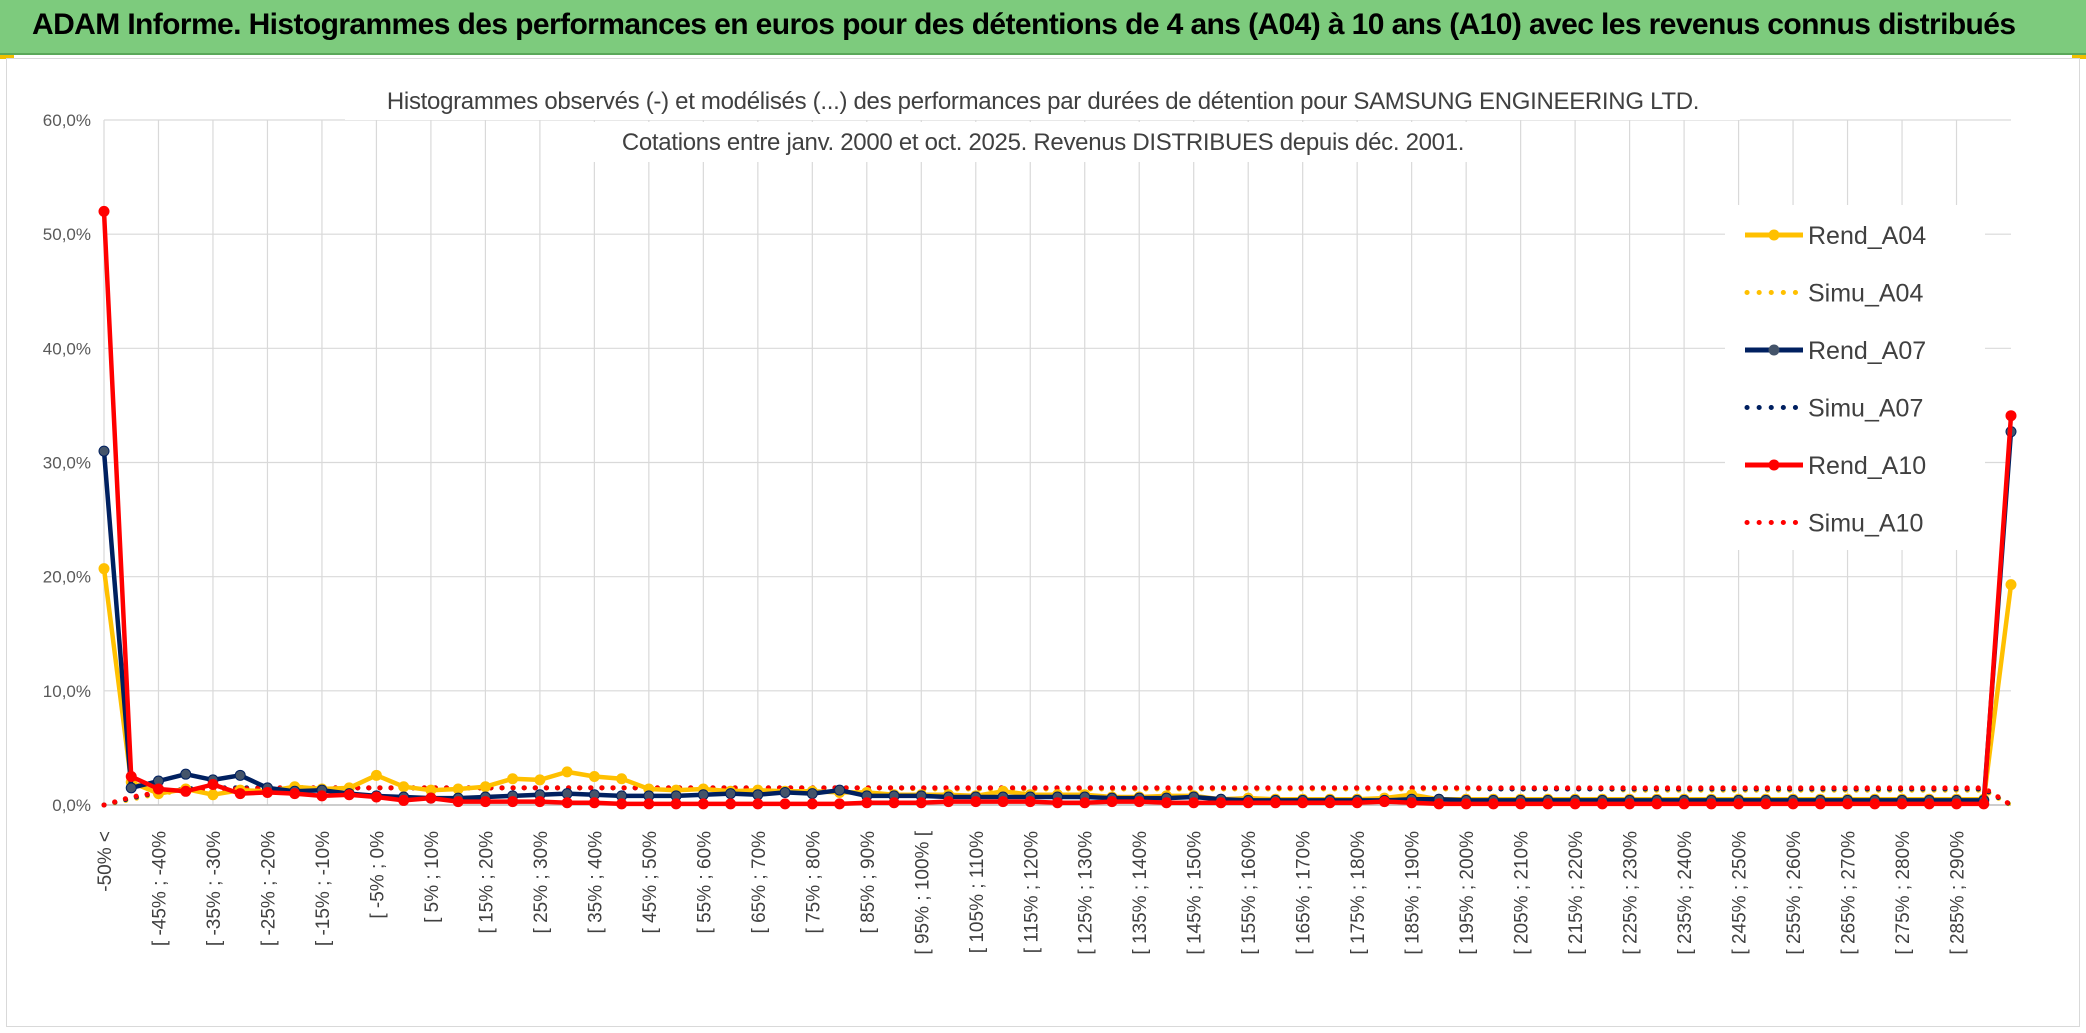 Image resolution: width=2086 pixels, height=1033 pixels. I want to click on legend-item-Rend_A07: Rend_A07, so click(1835, 351).